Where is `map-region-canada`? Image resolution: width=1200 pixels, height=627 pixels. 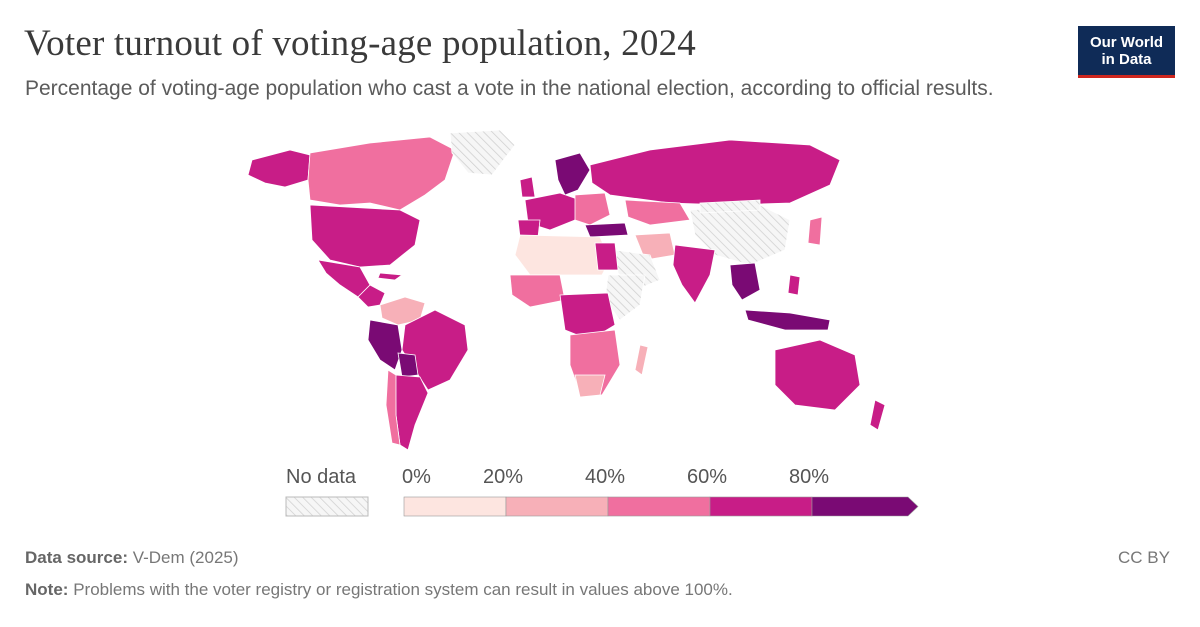 map-region-canada is located at coordinates (381, 173).